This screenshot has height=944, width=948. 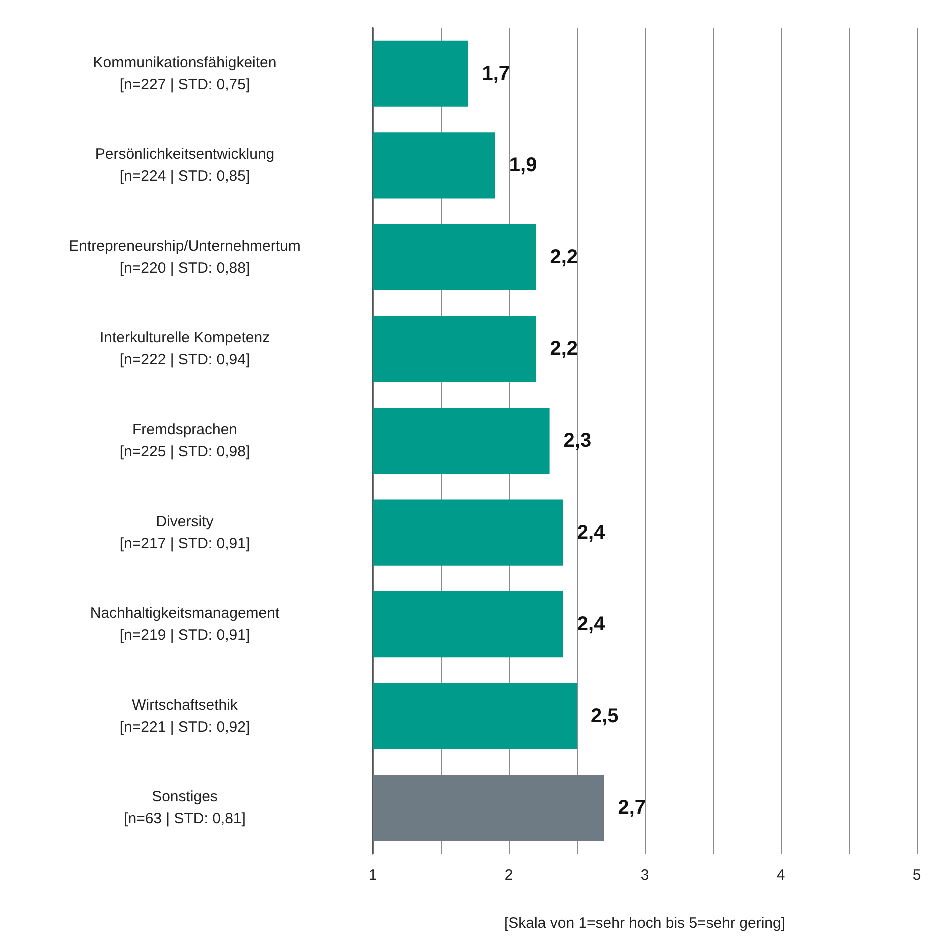 What do you see at coordinates (185, 808) in the screenshot?
I see `y-tick-label: Sonstiges [n=63 | STD: 0,81]` at bounding box center [185, 808].